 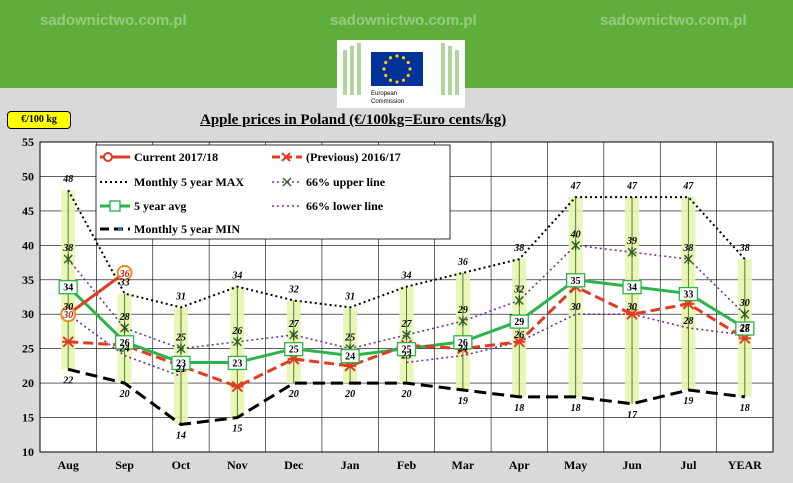 What do you see at coordinates (294, 465) in the screenshot?
I see `x-tick-label: Dec` at bounding box center [294, 465].